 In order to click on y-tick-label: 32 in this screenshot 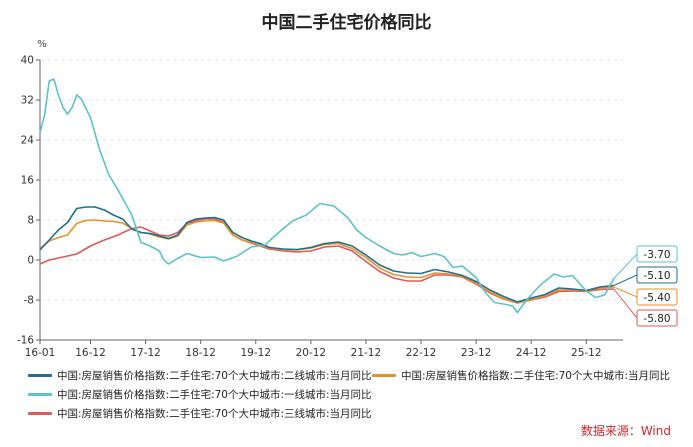, I will do `click(27, 101)`.